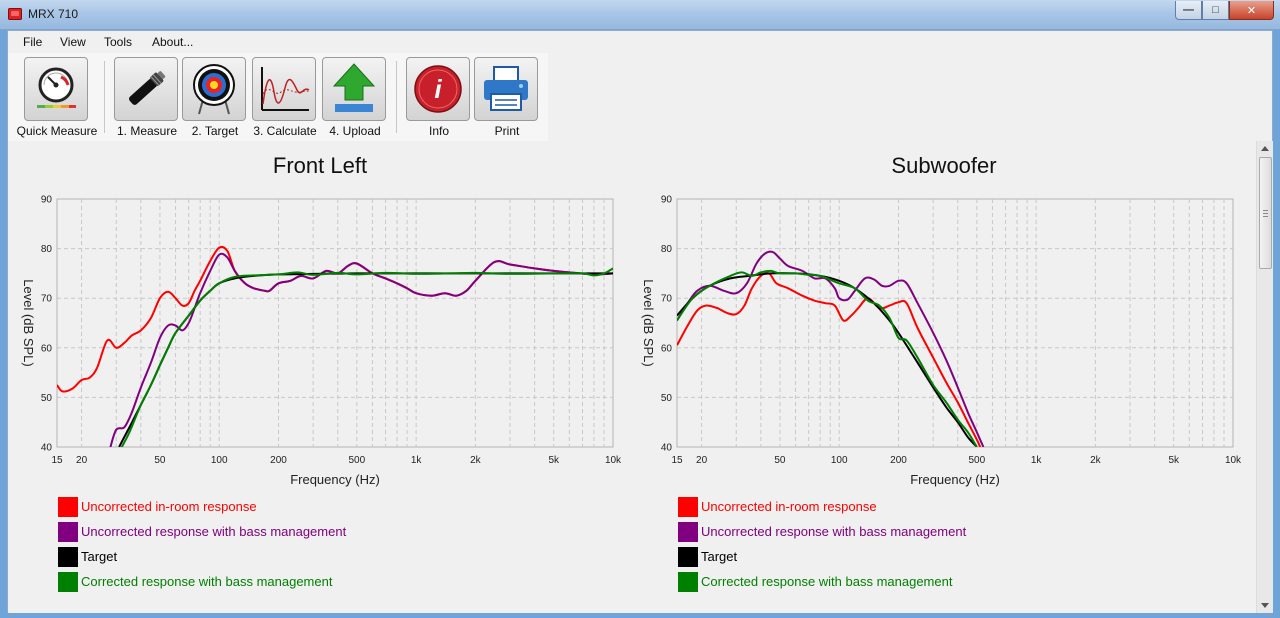 This screenshot has height=618, width=1280. I want to click on svg-text: i, so click(438, 89).